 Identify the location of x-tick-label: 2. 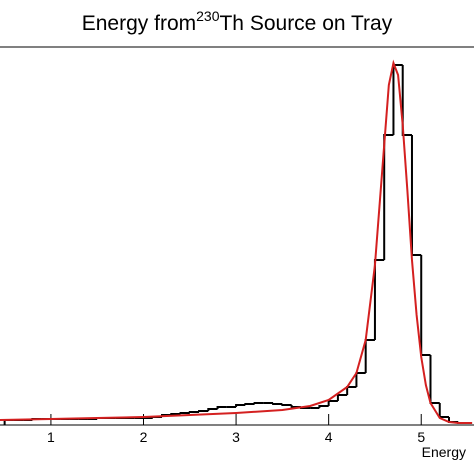
(144, 437).